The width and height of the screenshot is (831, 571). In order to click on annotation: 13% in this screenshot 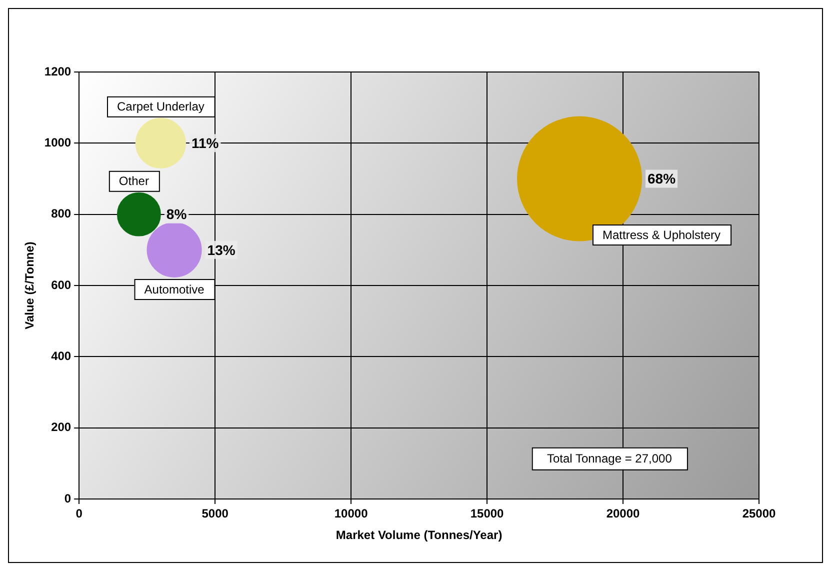, I will do `click(221, 250)`.